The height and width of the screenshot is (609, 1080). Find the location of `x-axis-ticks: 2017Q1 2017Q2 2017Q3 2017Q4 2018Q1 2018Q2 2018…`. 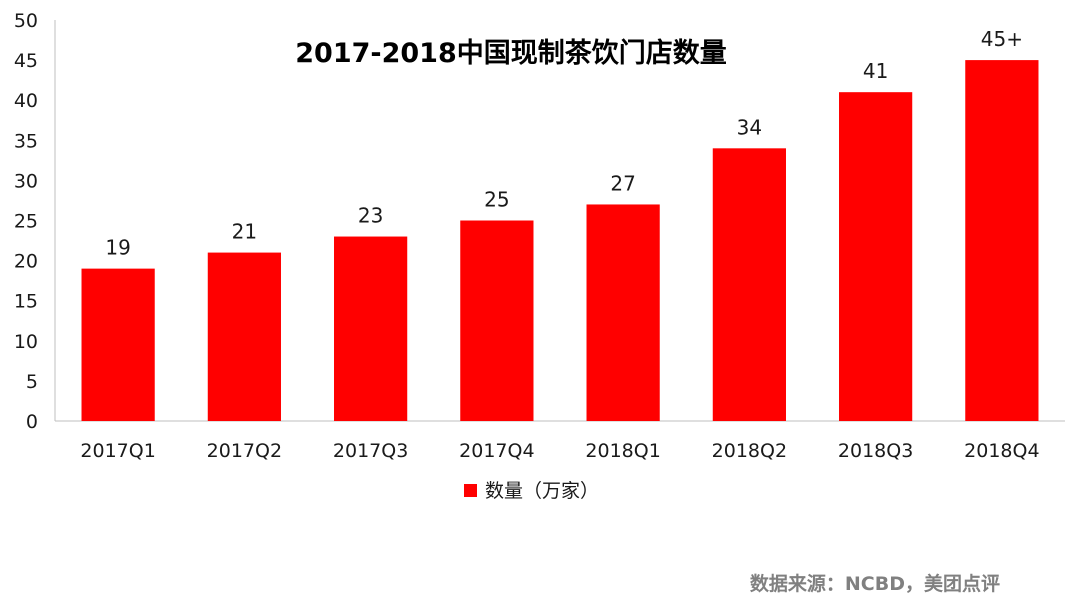

x-axis-ticks: 2017Q1 2017Q2 2017Q3 2017Q4 2018Q1 2018Q2 2018… is located at coordinates (559, 451).